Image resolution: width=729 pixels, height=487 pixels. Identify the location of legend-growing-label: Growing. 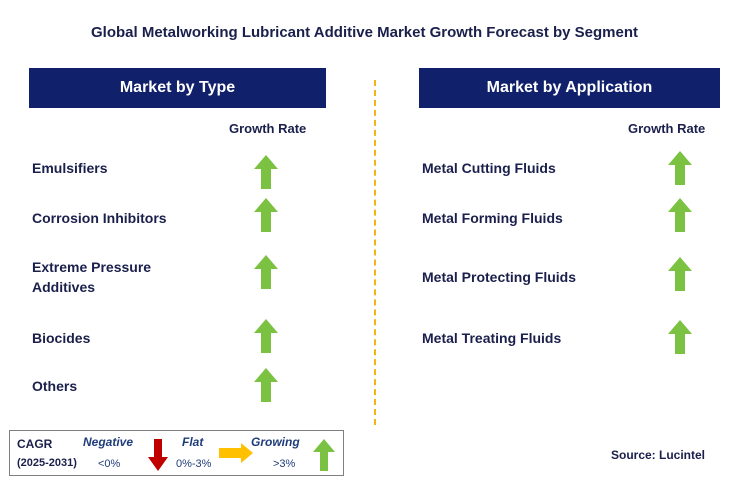
(275, 442).